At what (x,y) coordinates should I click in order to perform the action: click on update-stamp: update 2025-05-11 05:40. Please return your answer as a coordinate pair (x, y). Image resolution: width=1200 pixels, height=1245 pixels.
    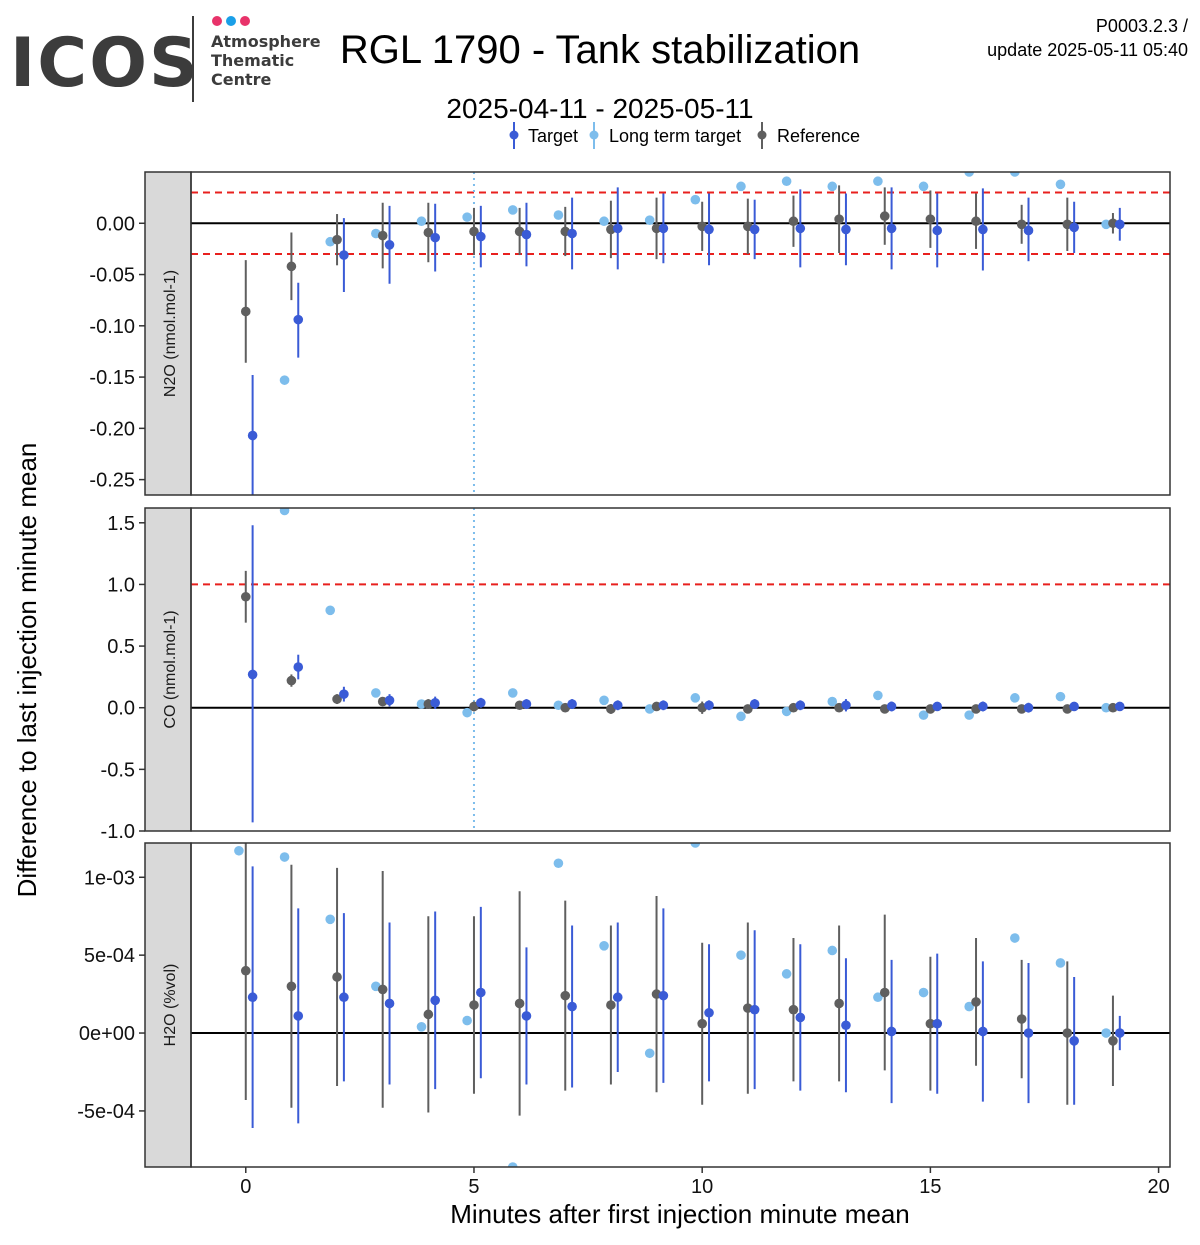
    Looking at the image, I should click on (1087, 50).